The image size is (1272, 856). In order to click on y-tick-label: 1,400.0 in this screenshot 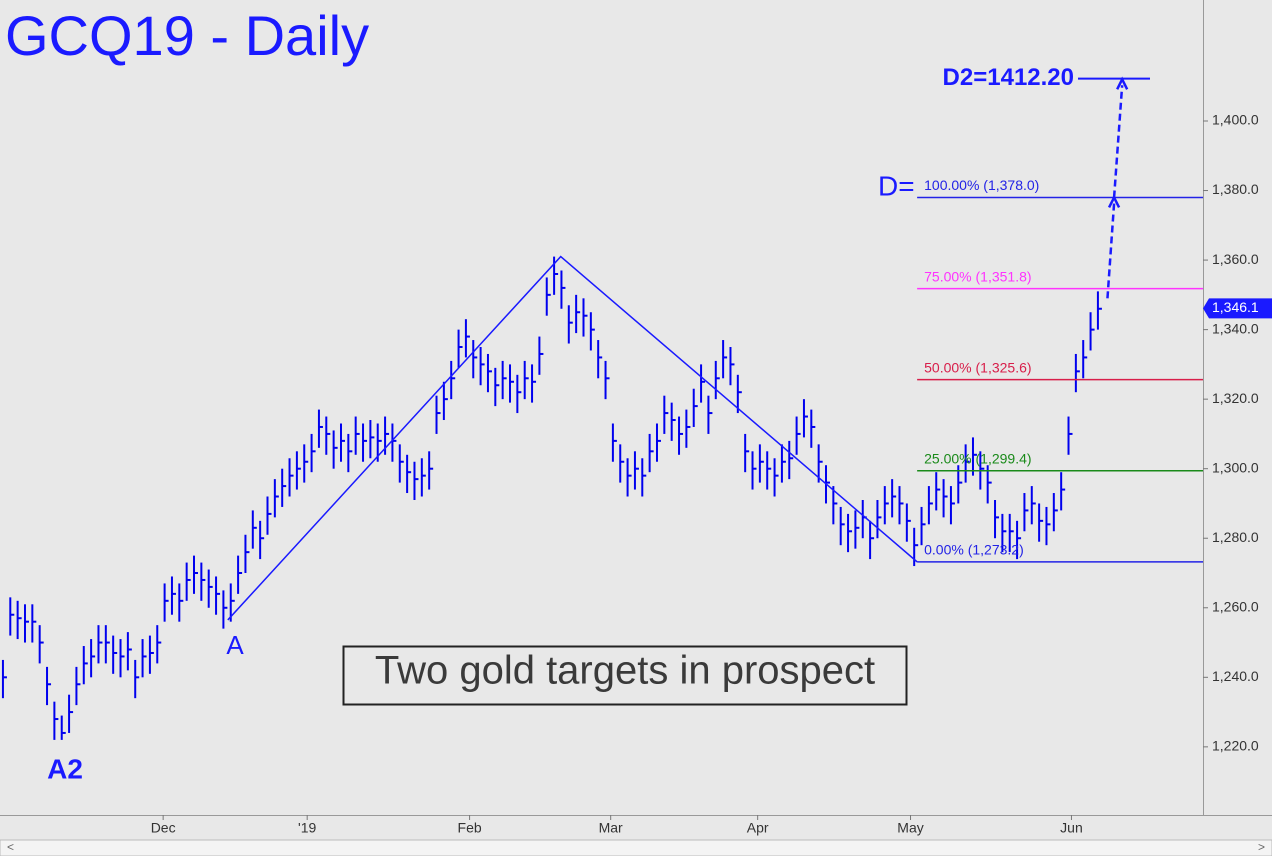, I will do `click(1235, 120)`.